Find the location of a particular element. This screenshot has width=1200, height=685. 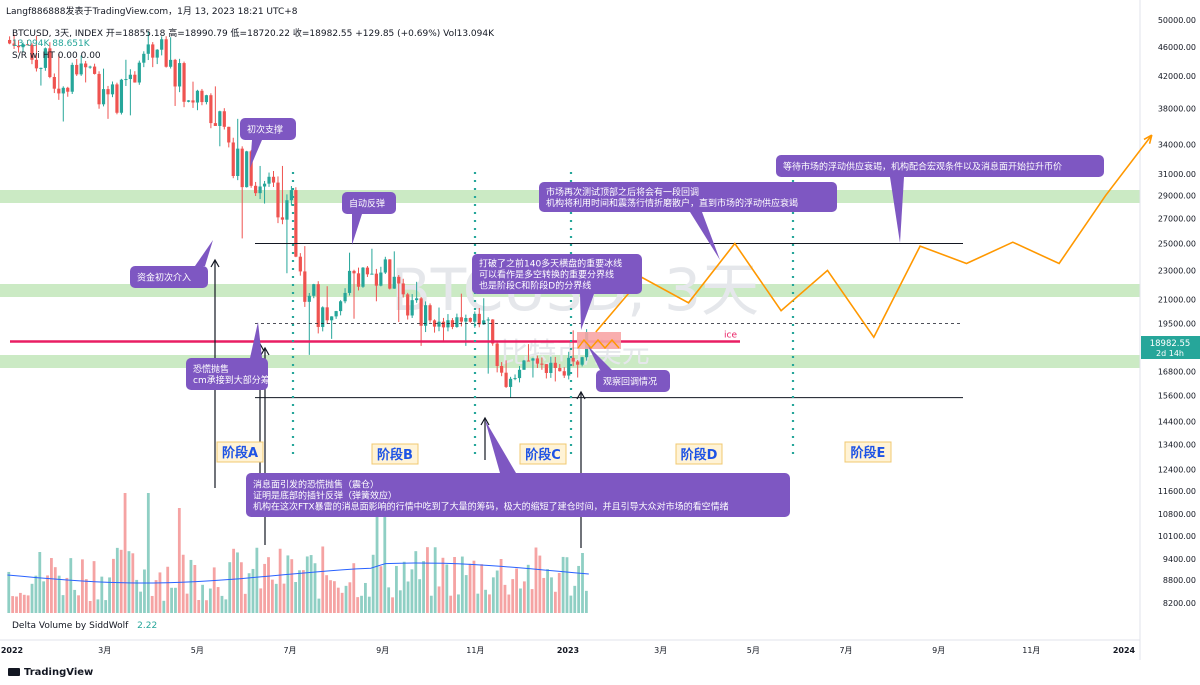

brand: TradingView is located at coordinates (50, 672).